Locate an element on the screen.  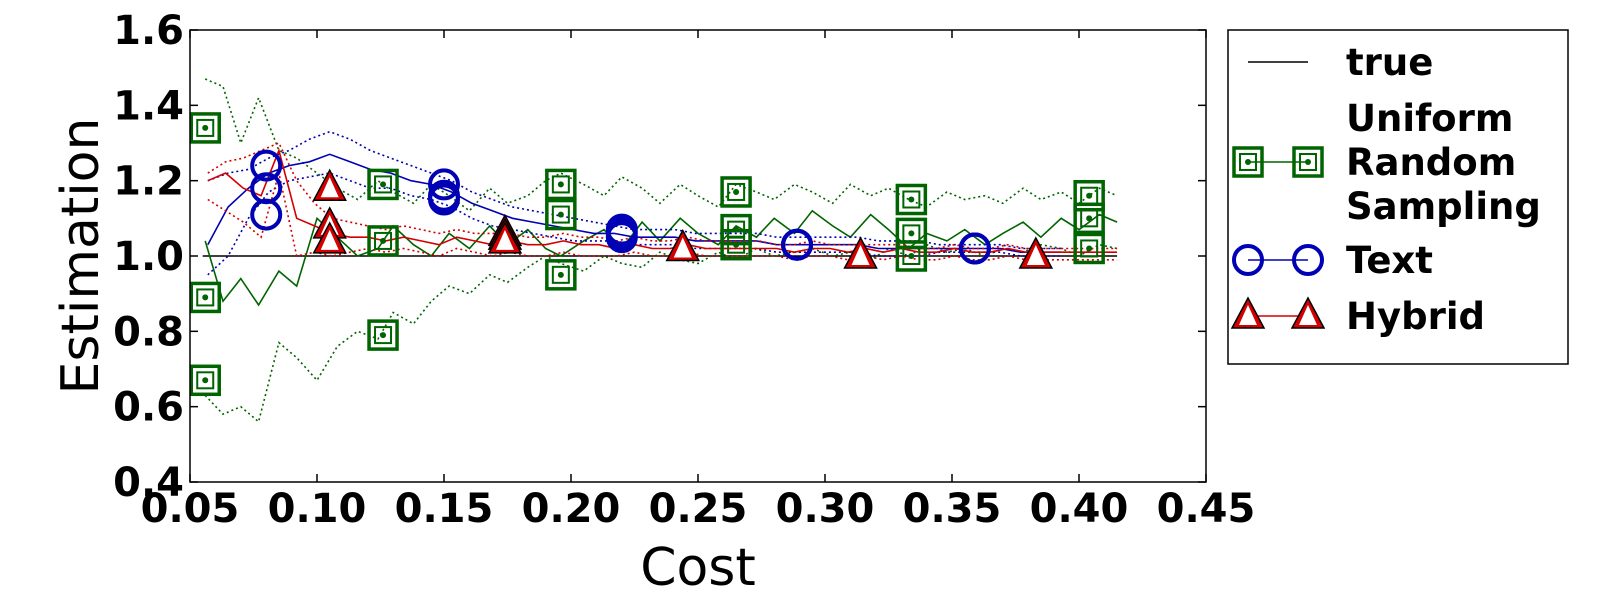
legend-item-hybrid: Hybrid is located at coordinates (1357, 316).